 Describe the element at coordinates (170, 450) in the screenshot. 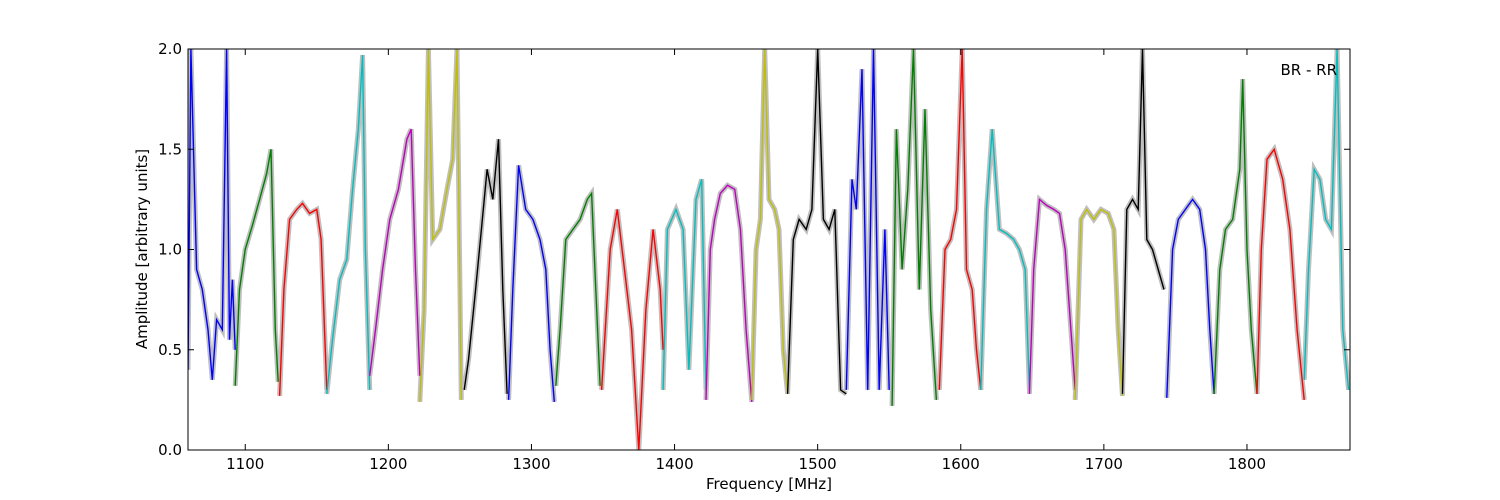

I see `y-tick-label: 0.0` at that location.